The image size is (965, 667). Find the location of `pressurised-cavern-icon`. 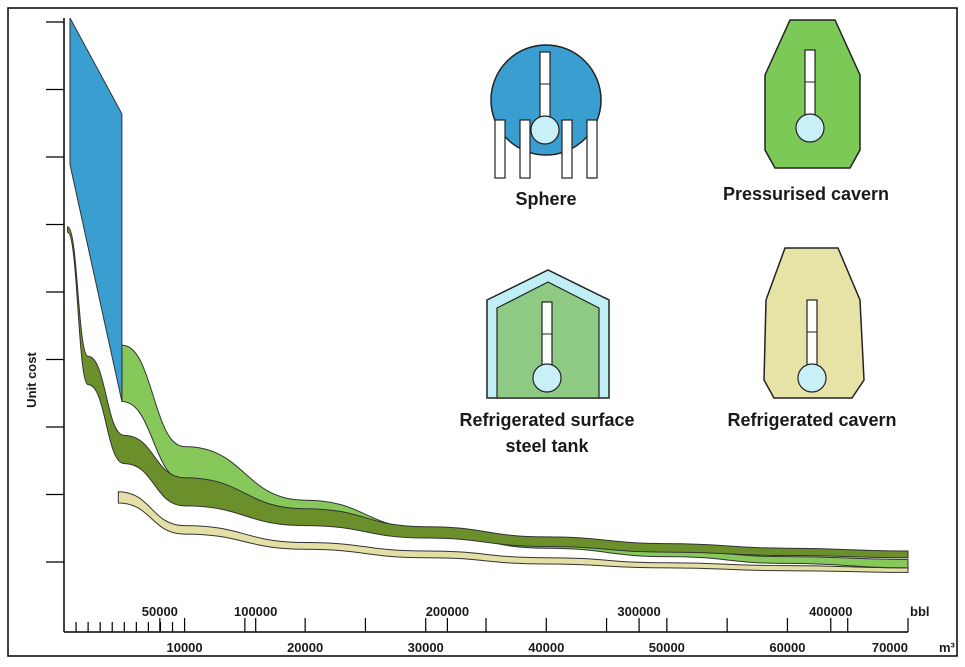

pressurised-cavern-icon is located at coordinates (812, 94).